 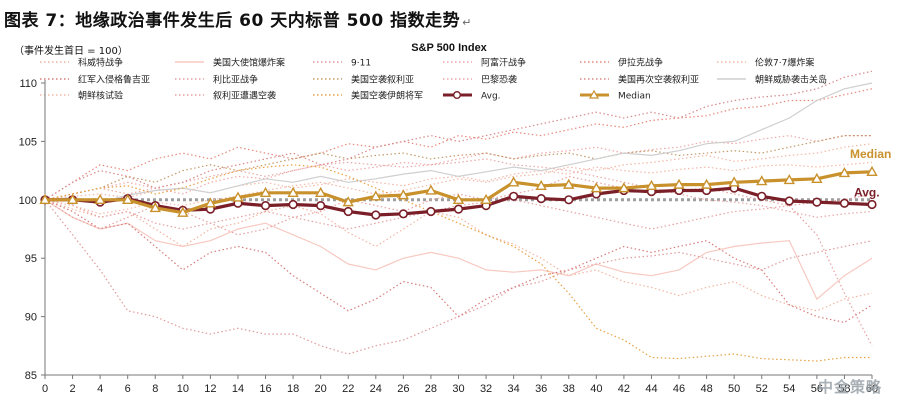 What do you see at coordinates (321, 389) in the screenshot?
I see `x-tick-label: 20` at bounding box center [321, 389].